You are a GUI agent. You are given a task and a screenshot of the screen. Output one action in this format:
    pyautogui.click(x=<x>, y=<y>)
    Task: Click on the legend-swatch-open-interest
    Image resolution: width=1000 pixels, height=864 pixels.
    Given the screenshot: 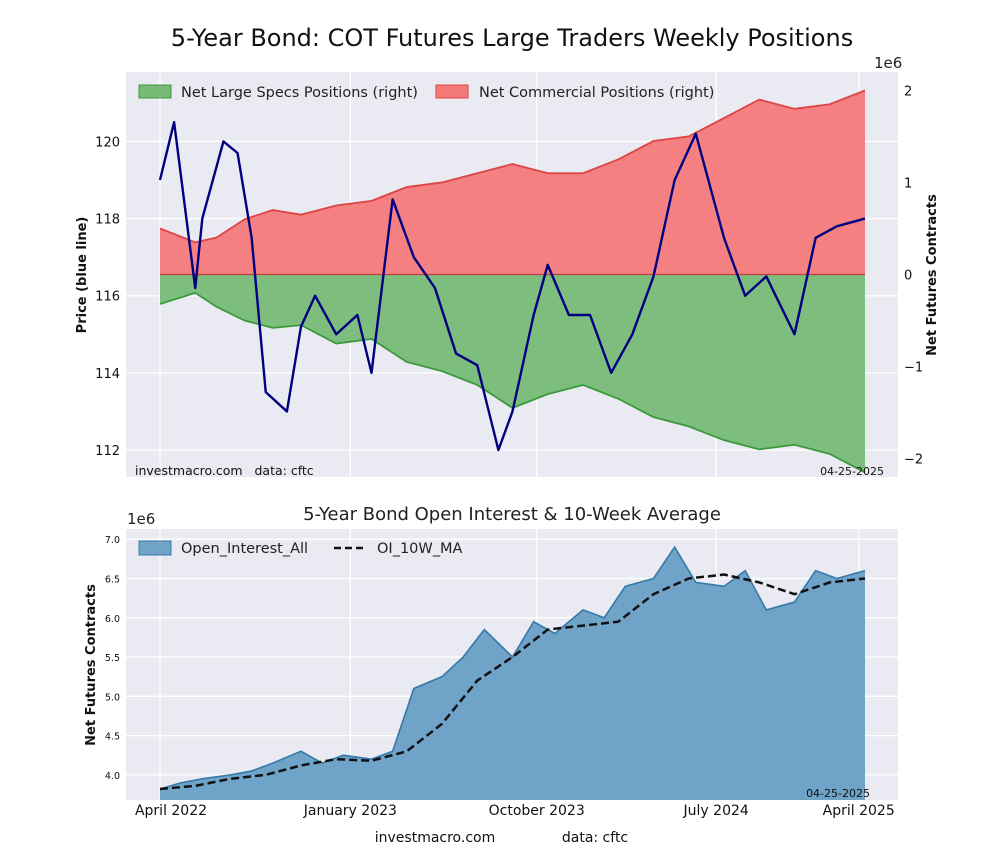 What is the action you would take?
    pyautogui.click(x=155, y=548)
    